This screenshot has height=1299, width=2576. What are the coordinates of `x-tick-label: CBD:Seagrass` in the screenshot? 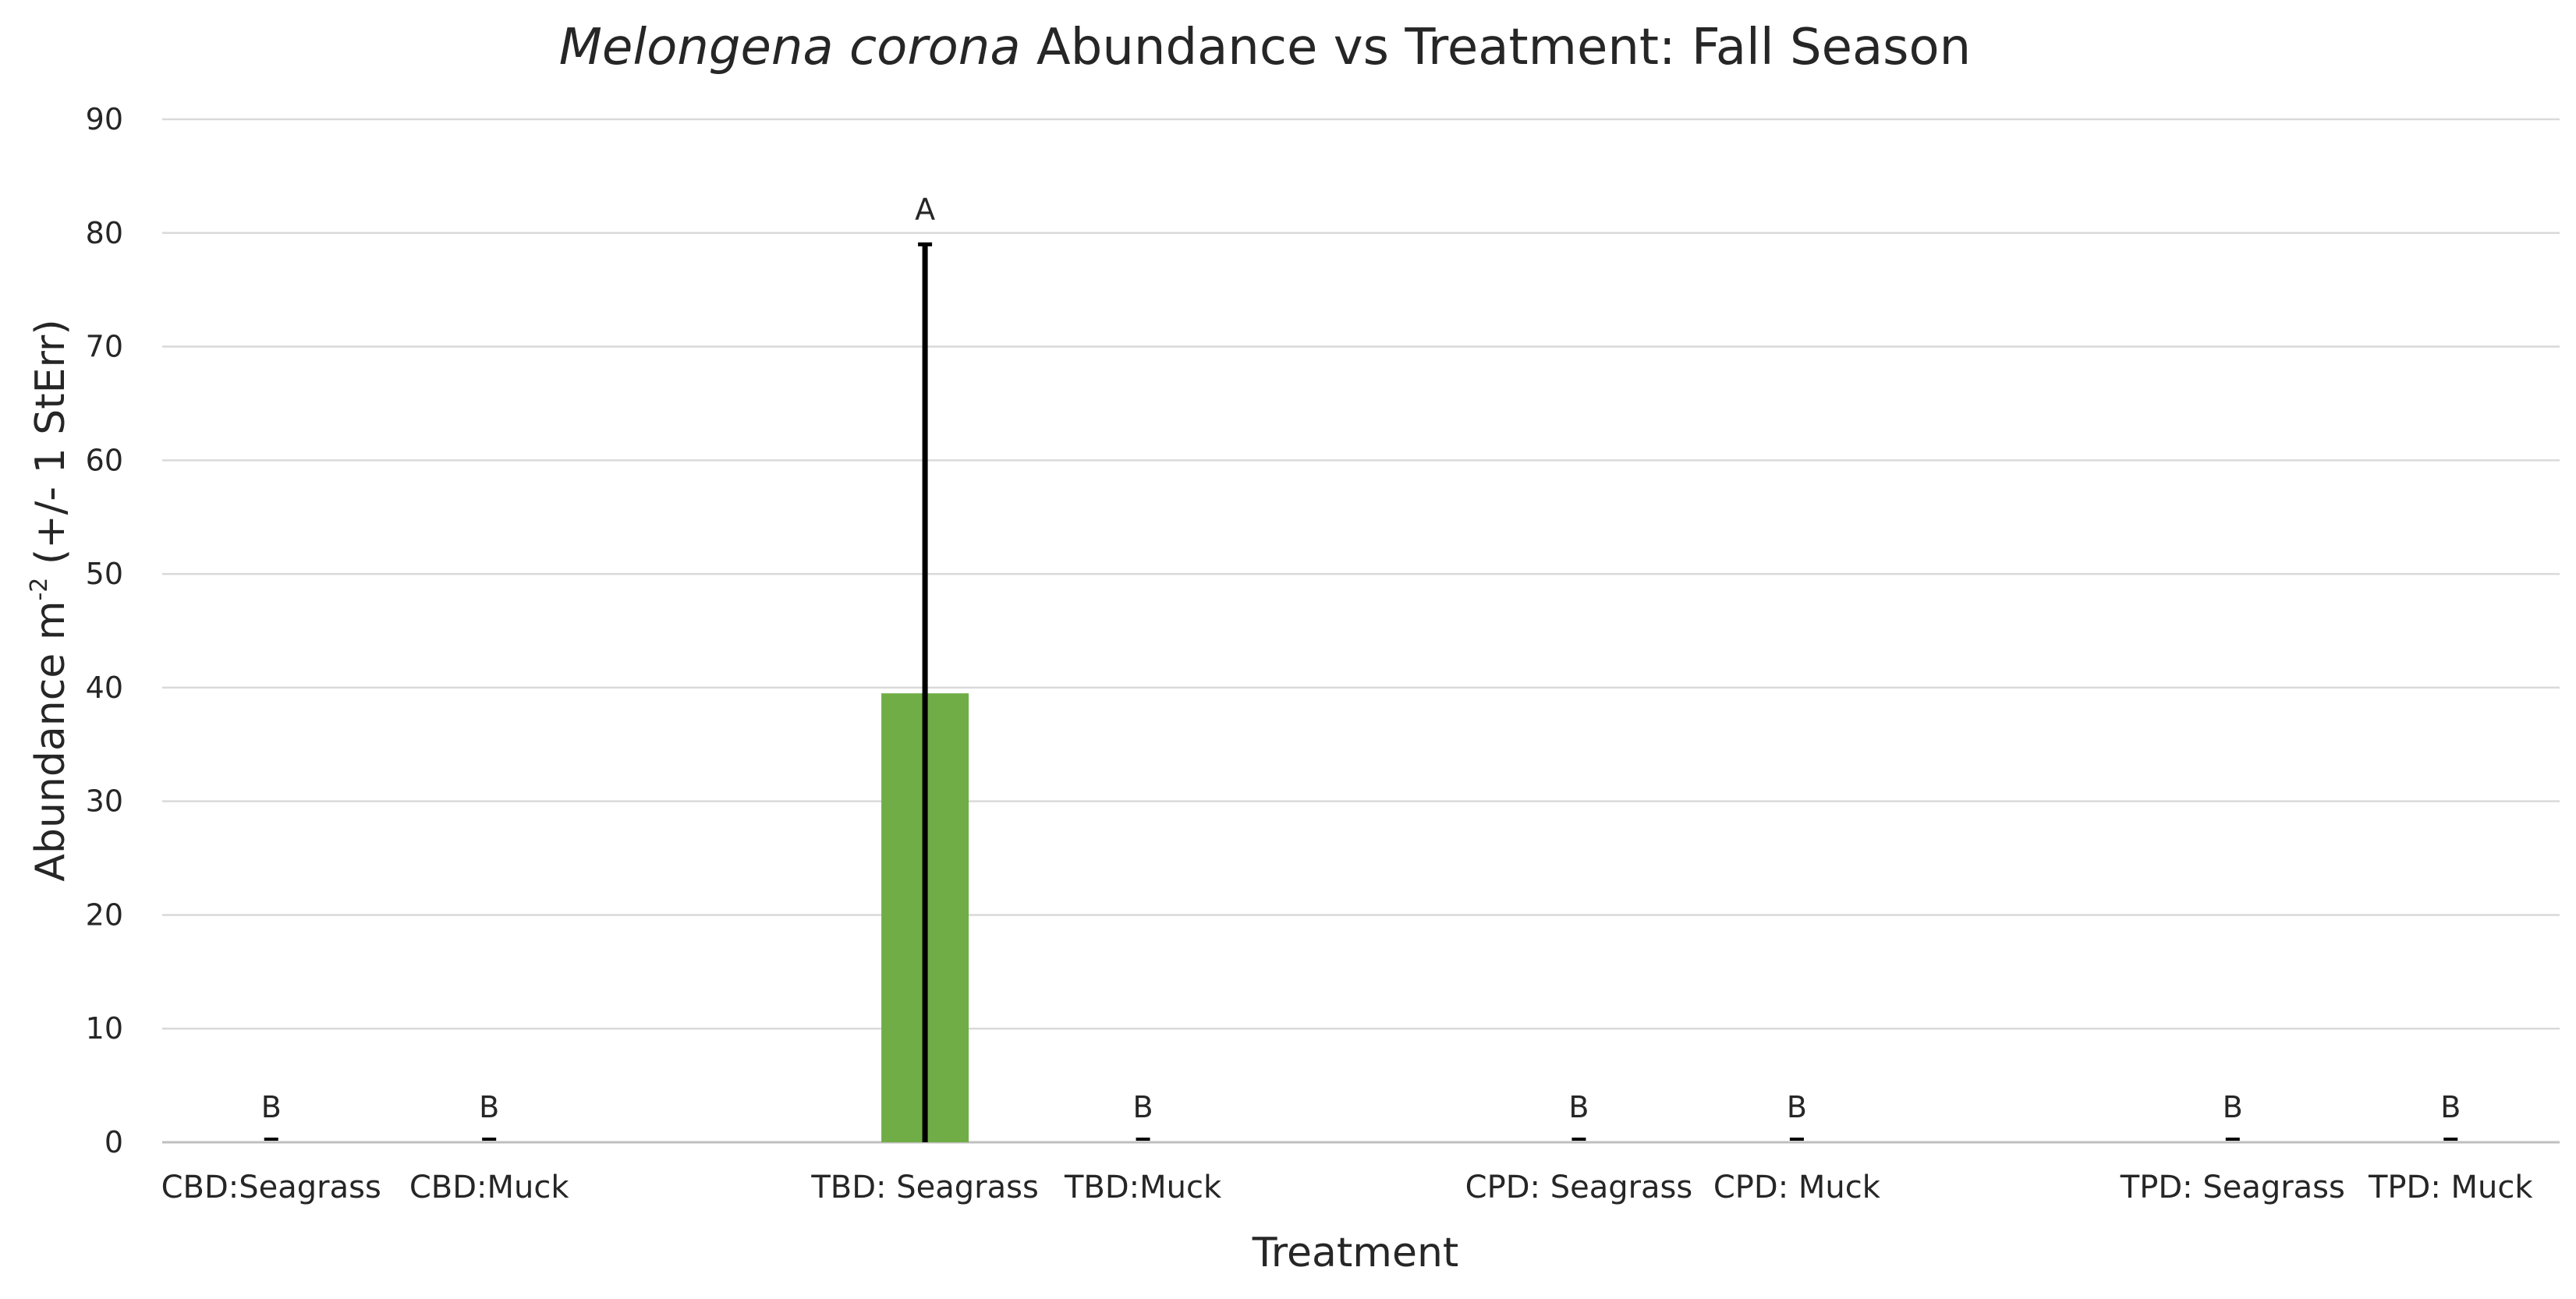 It's located at (271, 1187).